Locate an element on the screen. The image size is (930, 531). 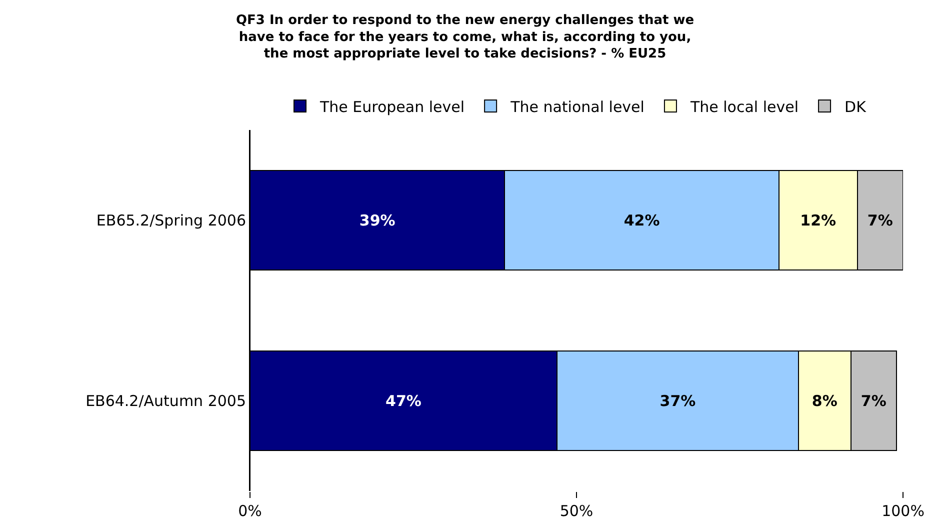
data-label: 8% is located at coordinates (825, 401).